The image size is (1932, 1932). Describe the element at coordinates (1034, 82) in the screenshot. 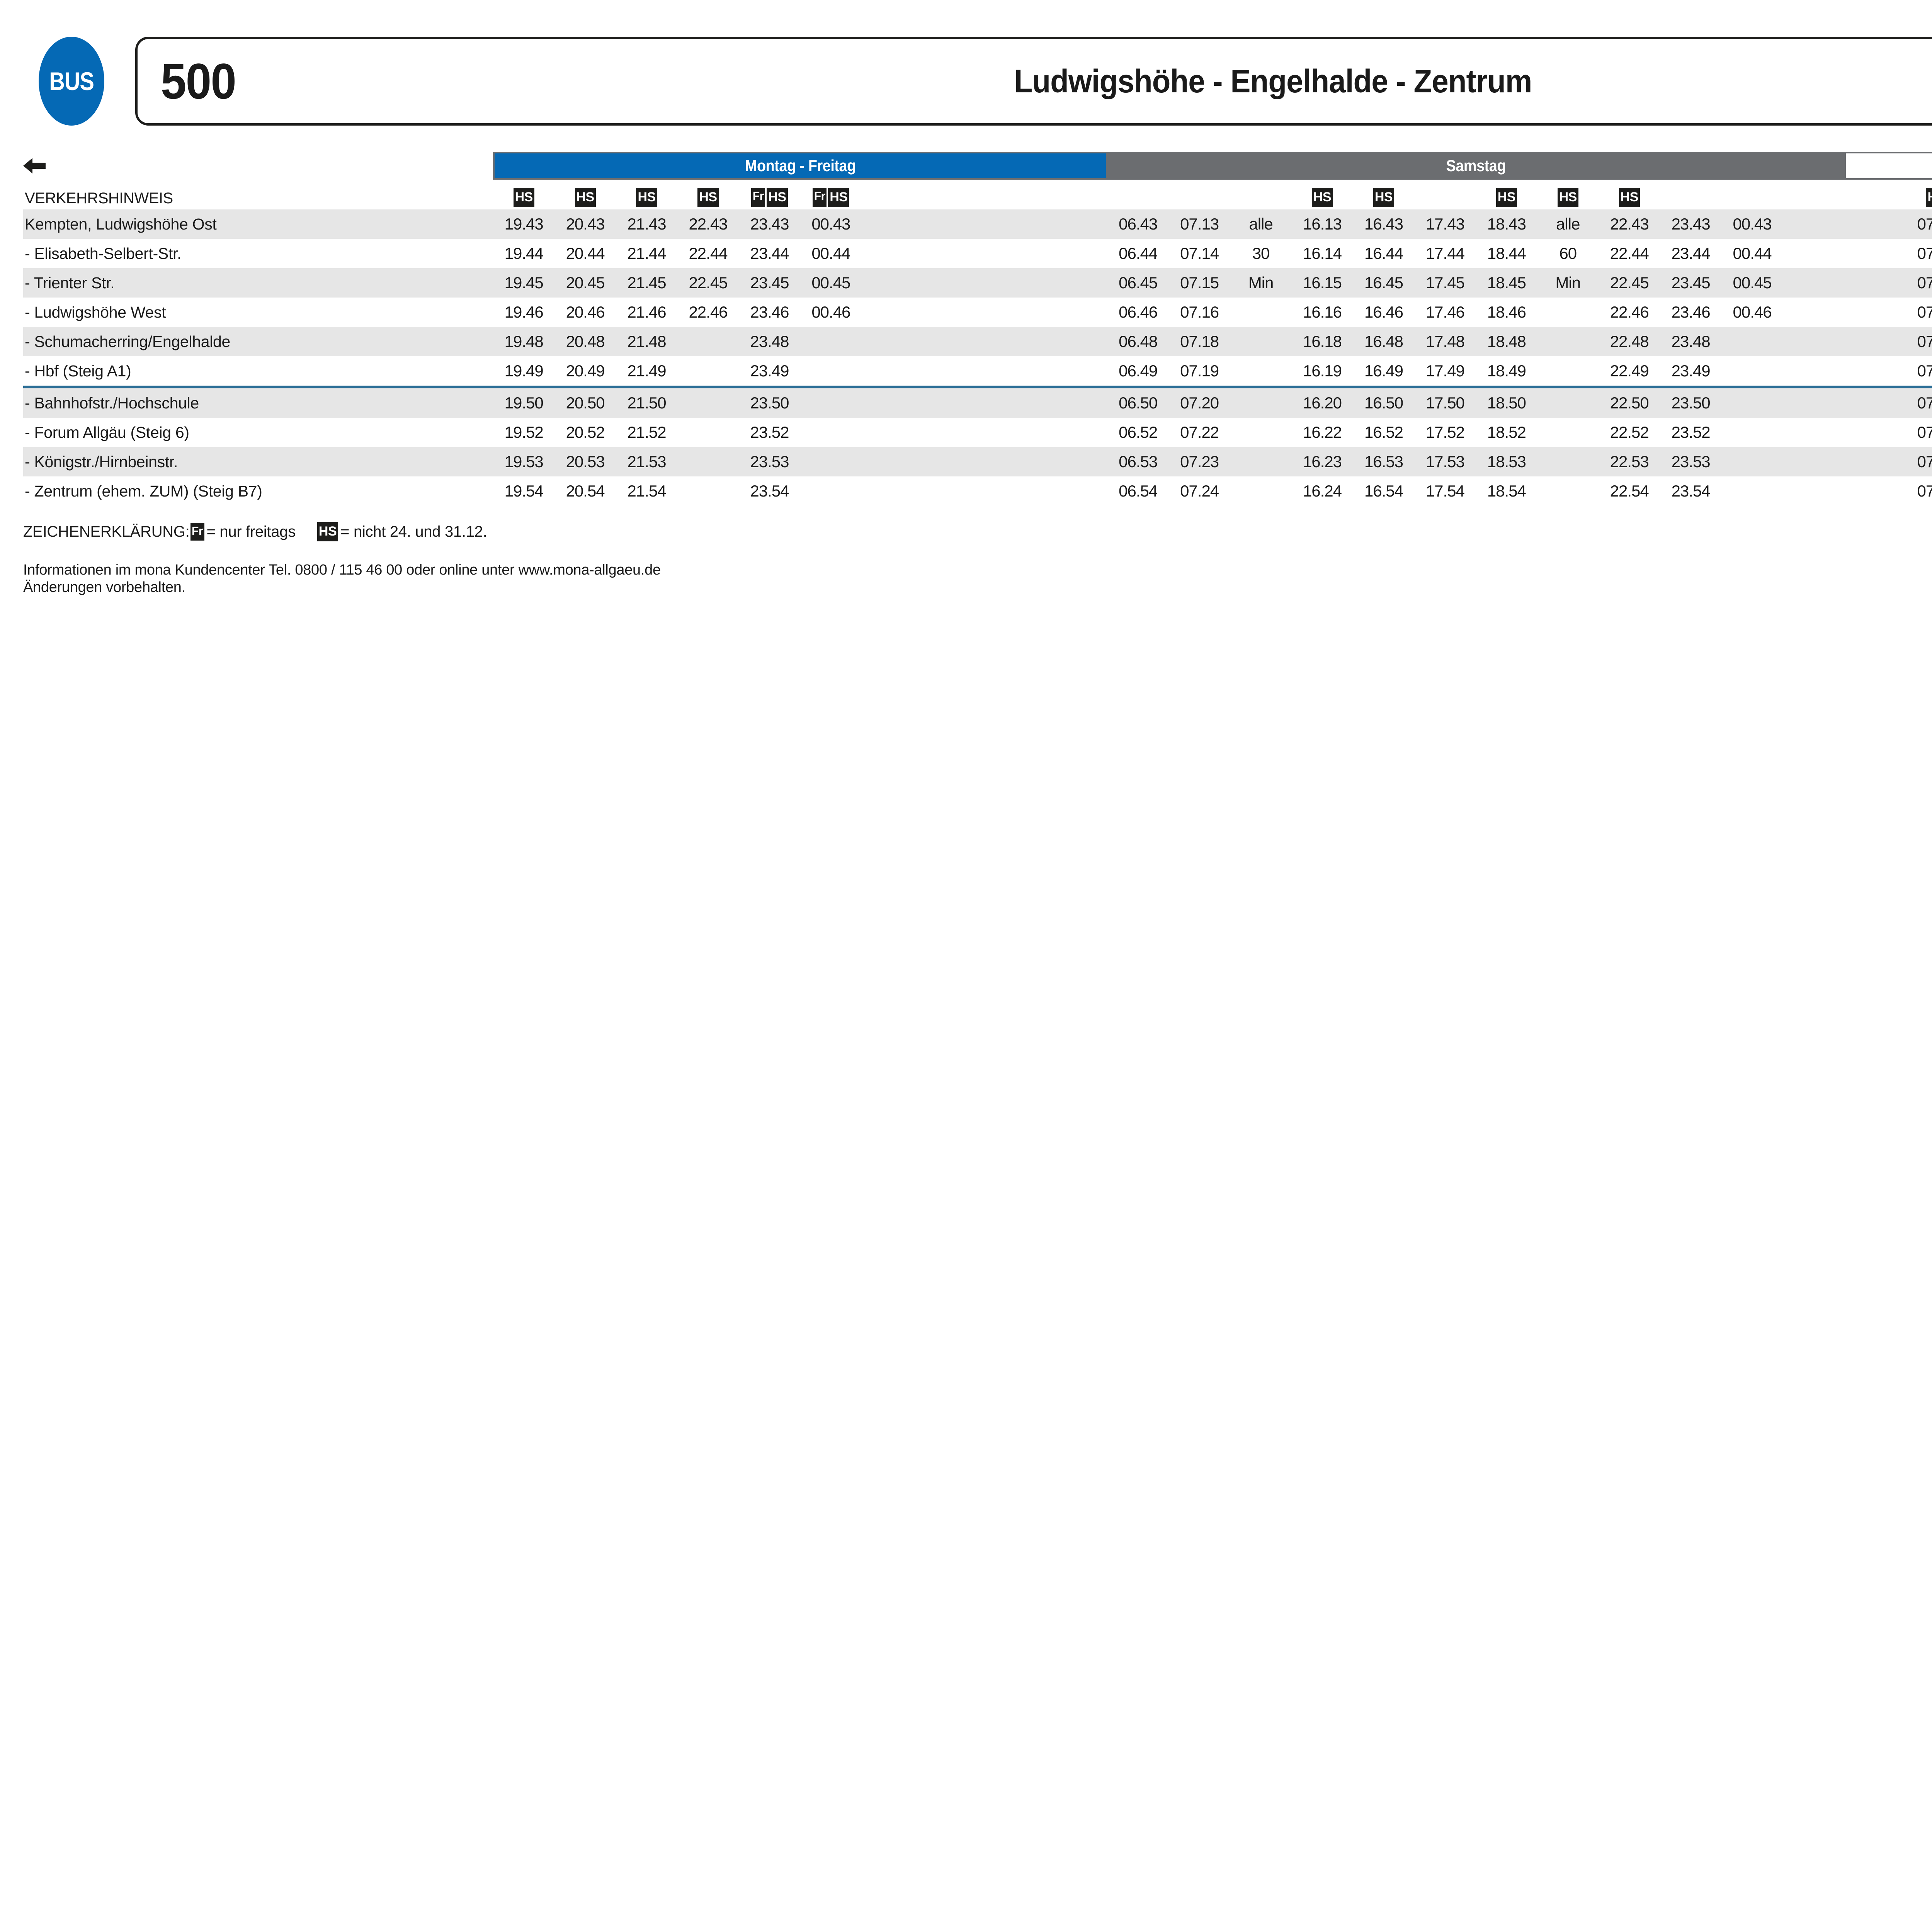

I see `route-header-box: 500 Ludwigshöhe - Engelhalde - Zentrum` at that location.